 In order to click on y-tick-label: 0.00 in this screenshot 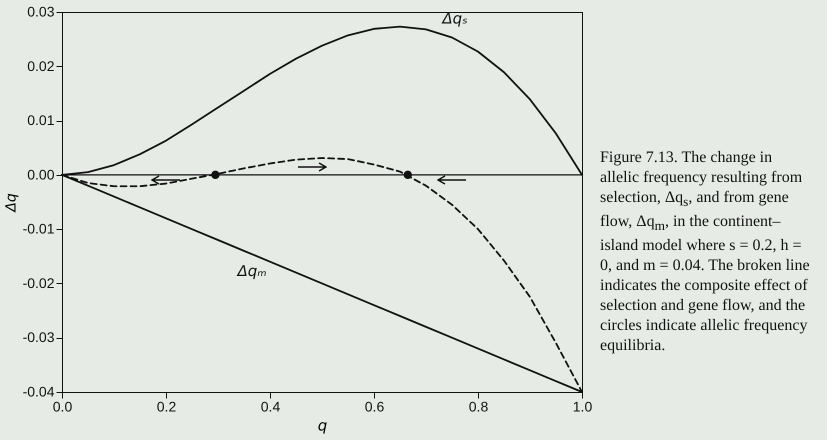, I will do `click(41, 174)`.